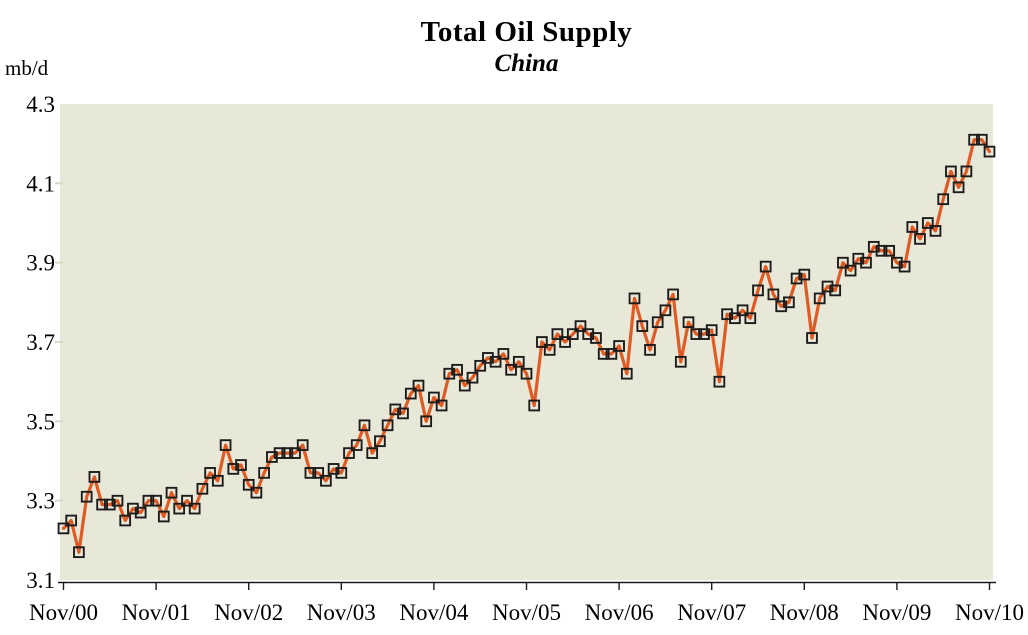 The image size is (1028, 635). Describe the element at coordinates (40, 580) in the screenshot. I see `y-axis-tick-label: 3.1` at that location.